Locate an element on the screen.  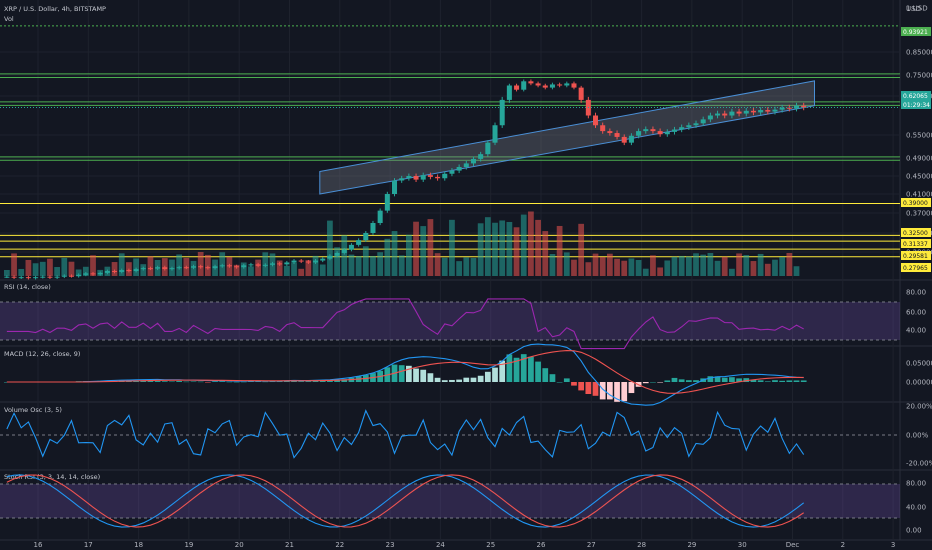
stoch-rsi-title: Stoch RSI (3, 3, 14, 14, close) is located at coordinates (52, 477).